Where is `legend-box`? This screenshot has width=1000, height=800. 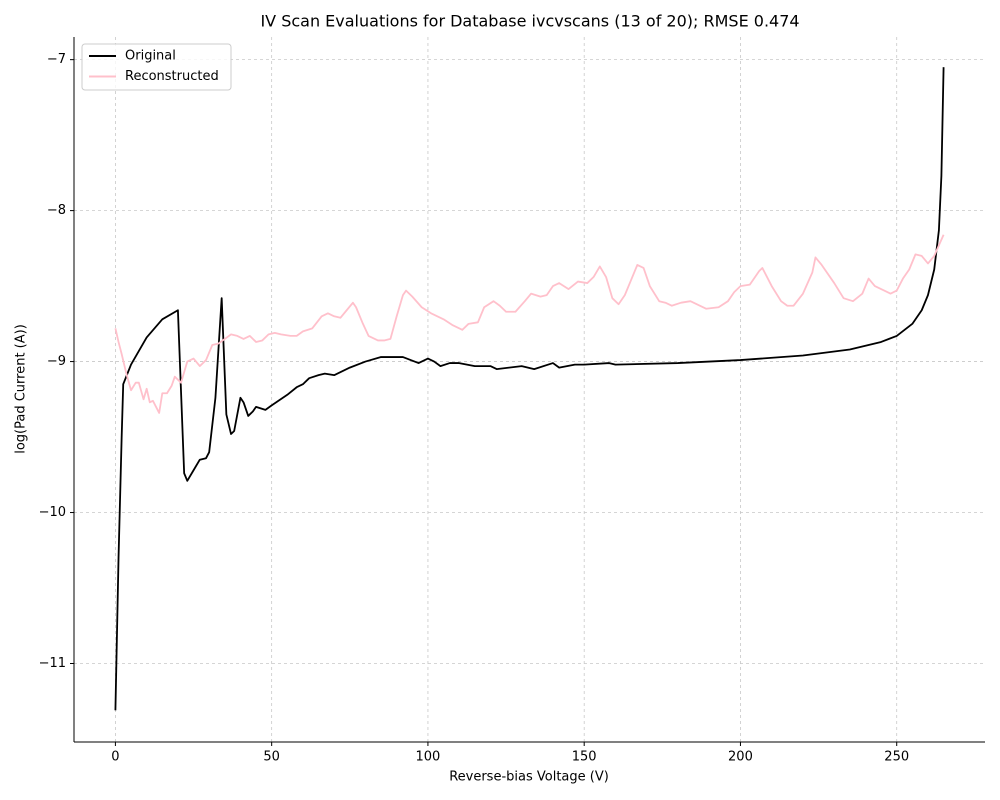
legend-box is located at coordinates (156, 67).